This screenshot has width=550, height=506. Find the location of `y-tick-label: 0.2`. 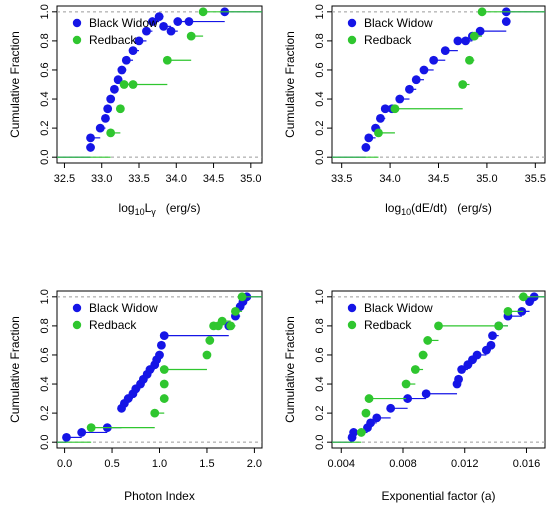

y-tick-label: 0.2 is located at coordinates (320, 412).